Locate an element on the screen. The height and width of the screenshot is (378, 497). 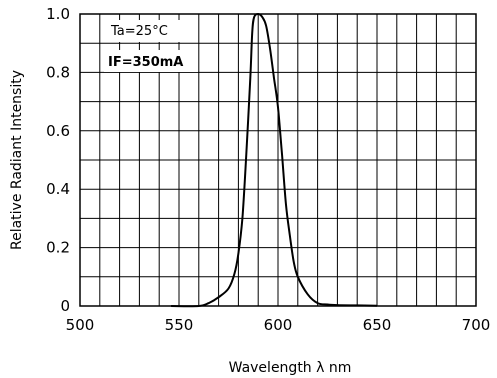
y-tick-labels: 0 0.2 0.4 0.6 0.8 1.0 is located at coordinates (58, 160).